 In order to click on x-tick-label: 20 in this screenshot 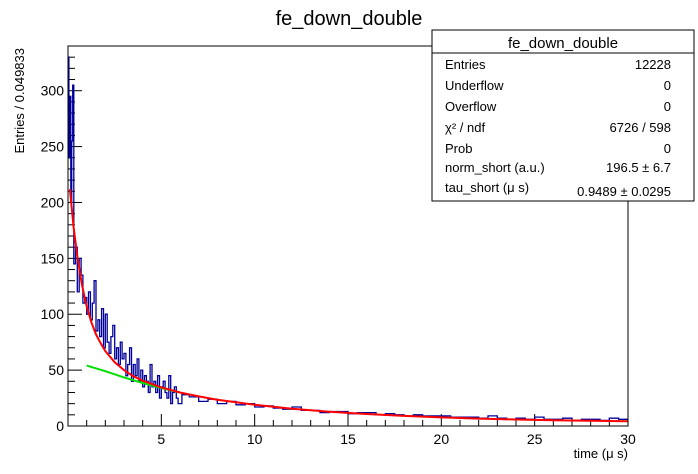, I will do `click(442, 439)`.